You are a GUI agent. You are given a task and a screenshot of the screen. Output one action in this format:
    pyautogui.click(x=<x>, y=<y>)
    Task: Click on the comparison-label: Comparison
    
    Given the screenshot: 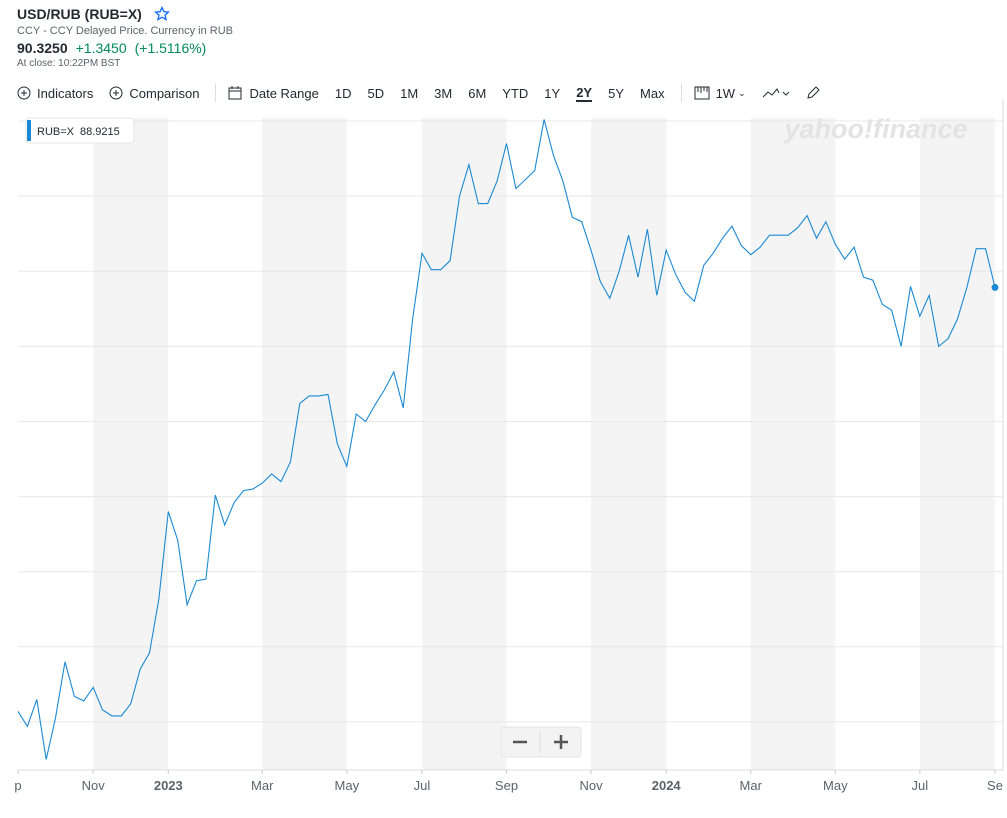 What is the action you would take?
    pyautogui.click(x=164, y=93)
    